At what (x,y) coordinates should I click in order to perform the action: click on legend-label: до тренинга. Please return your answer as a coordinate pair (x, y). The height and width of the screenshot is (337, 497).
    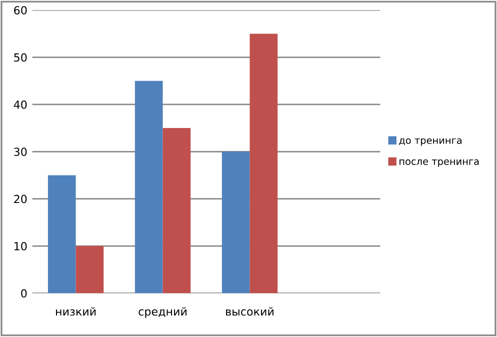
    Looking at the image, I should click on (430, 142).